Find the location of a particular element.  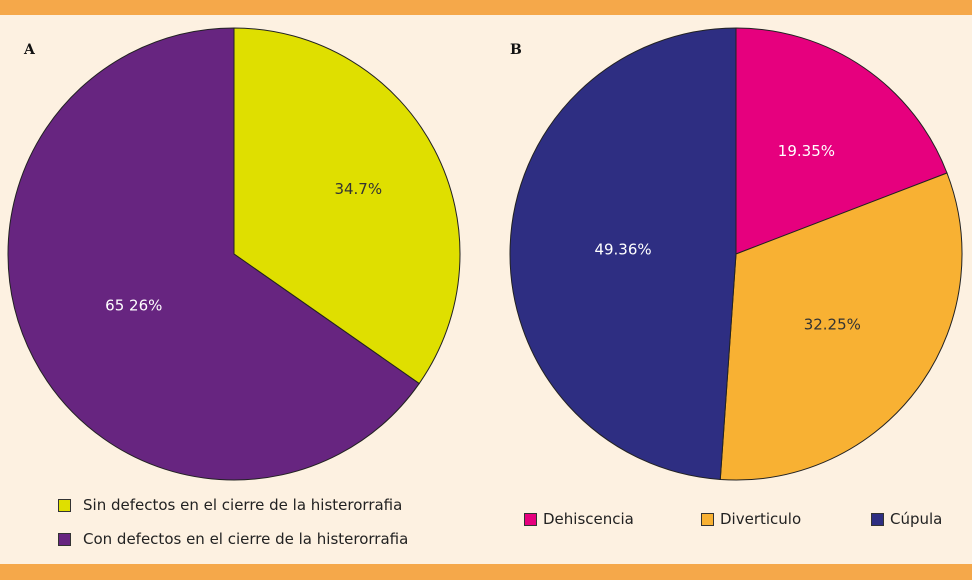

bottom-border-bar is located at coordinates (486, 572).